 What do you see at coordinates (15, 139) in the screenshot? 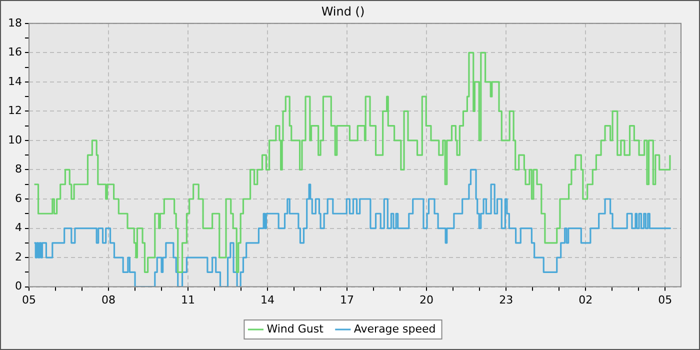
I see `y-tick-label: 10` at bounding box center [15, 139].